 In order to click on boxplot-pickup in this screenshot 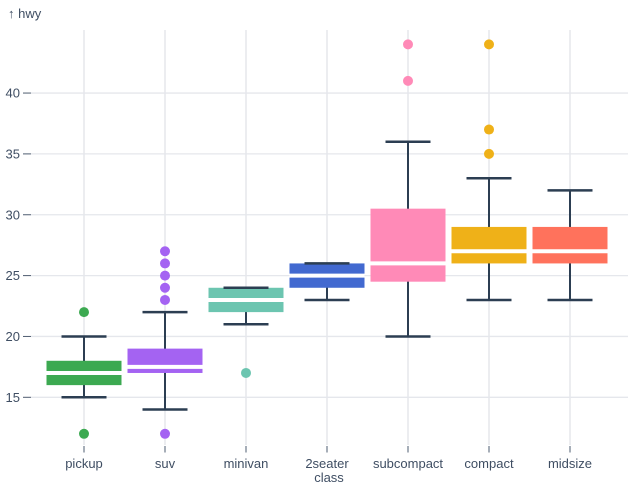, I will do `click(84, 373)`.